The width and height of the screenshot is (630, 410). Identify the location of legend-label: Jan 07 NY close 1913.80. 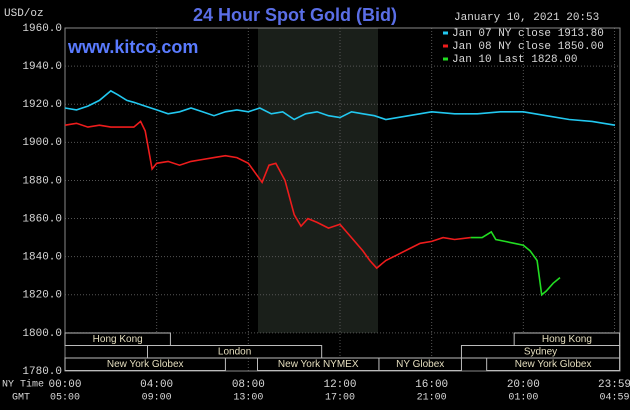
(528, 34).